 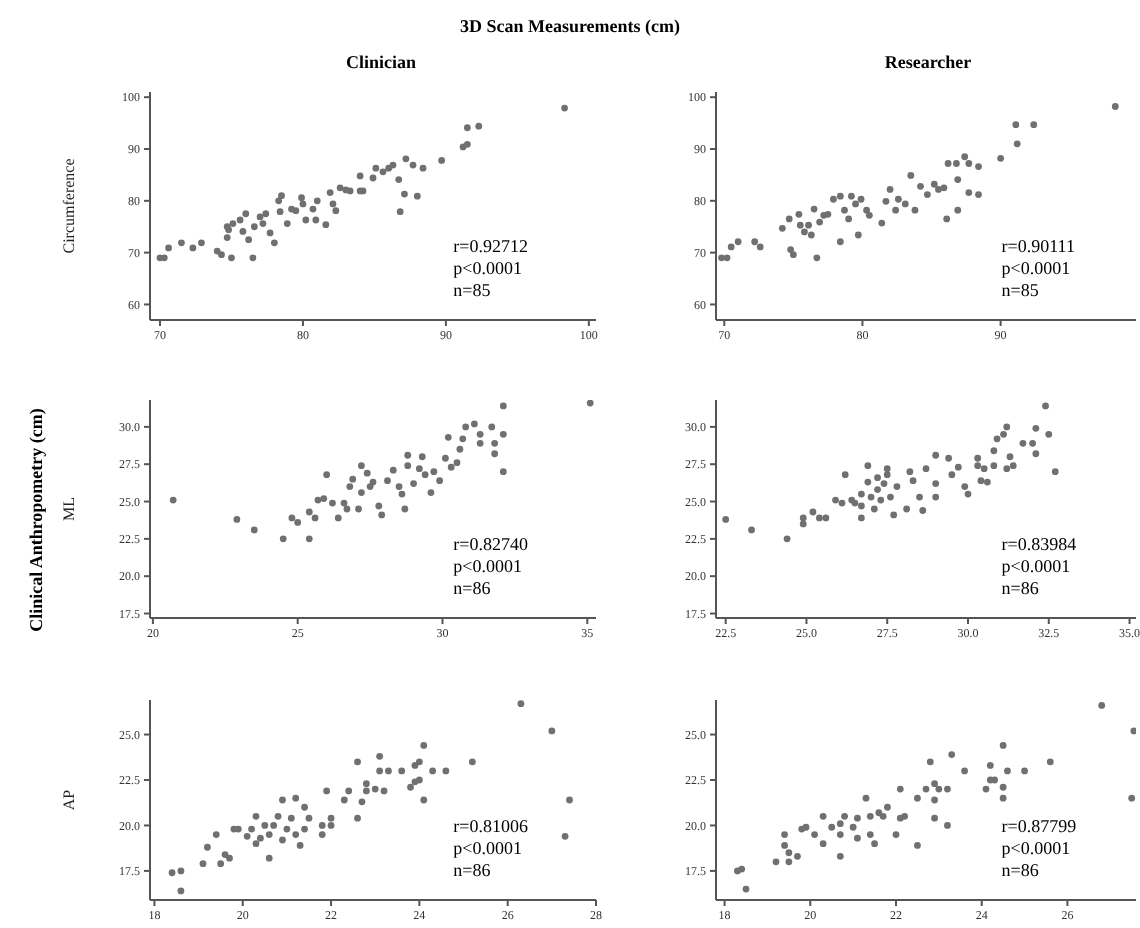 What do you see at coordinates (1038, 247) in the screenshot?
I see `annotation: r=0.90111` at bounding box center [1038, 247].